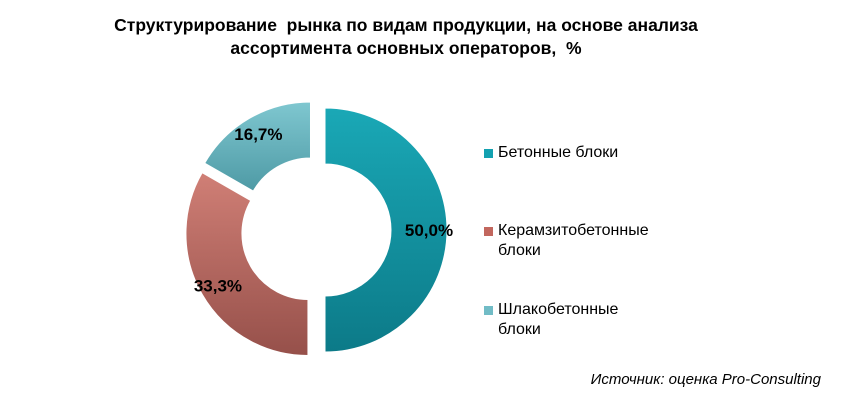 This screenshot has width=863, height=403. Describe the element at coordinates (488, 153) in the screenshot. I see `legend-swatch-beton` at that location.